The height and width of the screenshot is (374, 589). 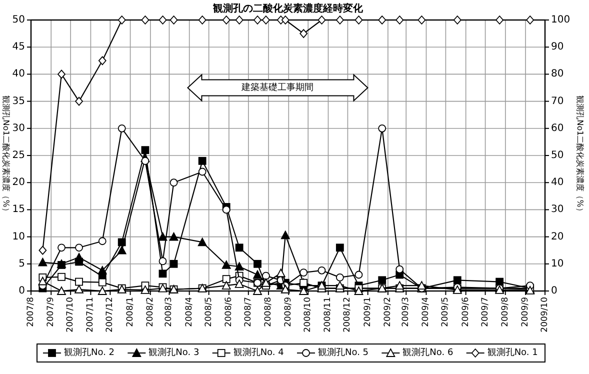 I want to click on x-tick-label: 2007/10, so click(x=71, y=314).